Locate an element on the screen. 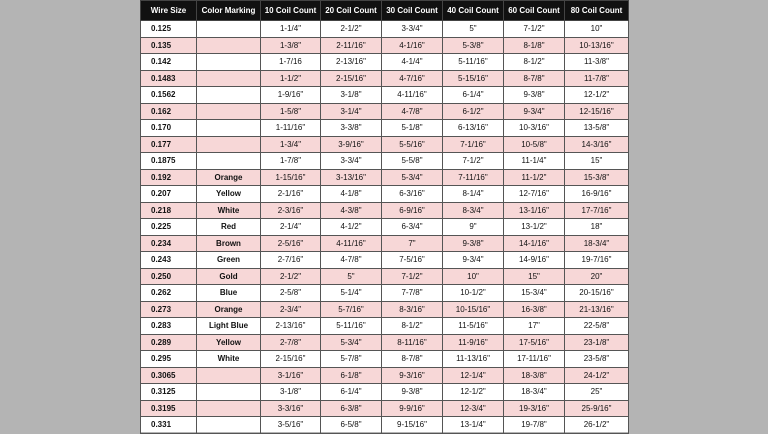 Image resolution: width=768 pixels, height=434 pixels. coil-length: 6-3/4" is located at coordinates (412, 227).